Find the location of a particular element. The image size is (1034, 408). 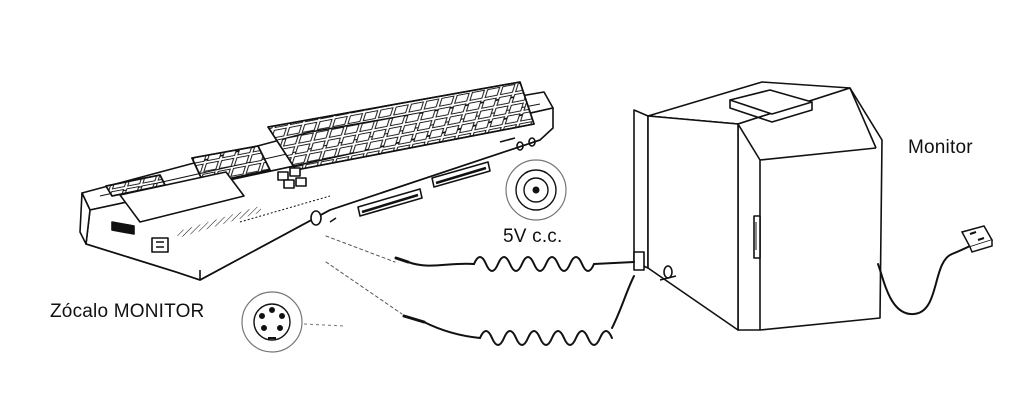

mains-cable is located at coordinates (926, 279).